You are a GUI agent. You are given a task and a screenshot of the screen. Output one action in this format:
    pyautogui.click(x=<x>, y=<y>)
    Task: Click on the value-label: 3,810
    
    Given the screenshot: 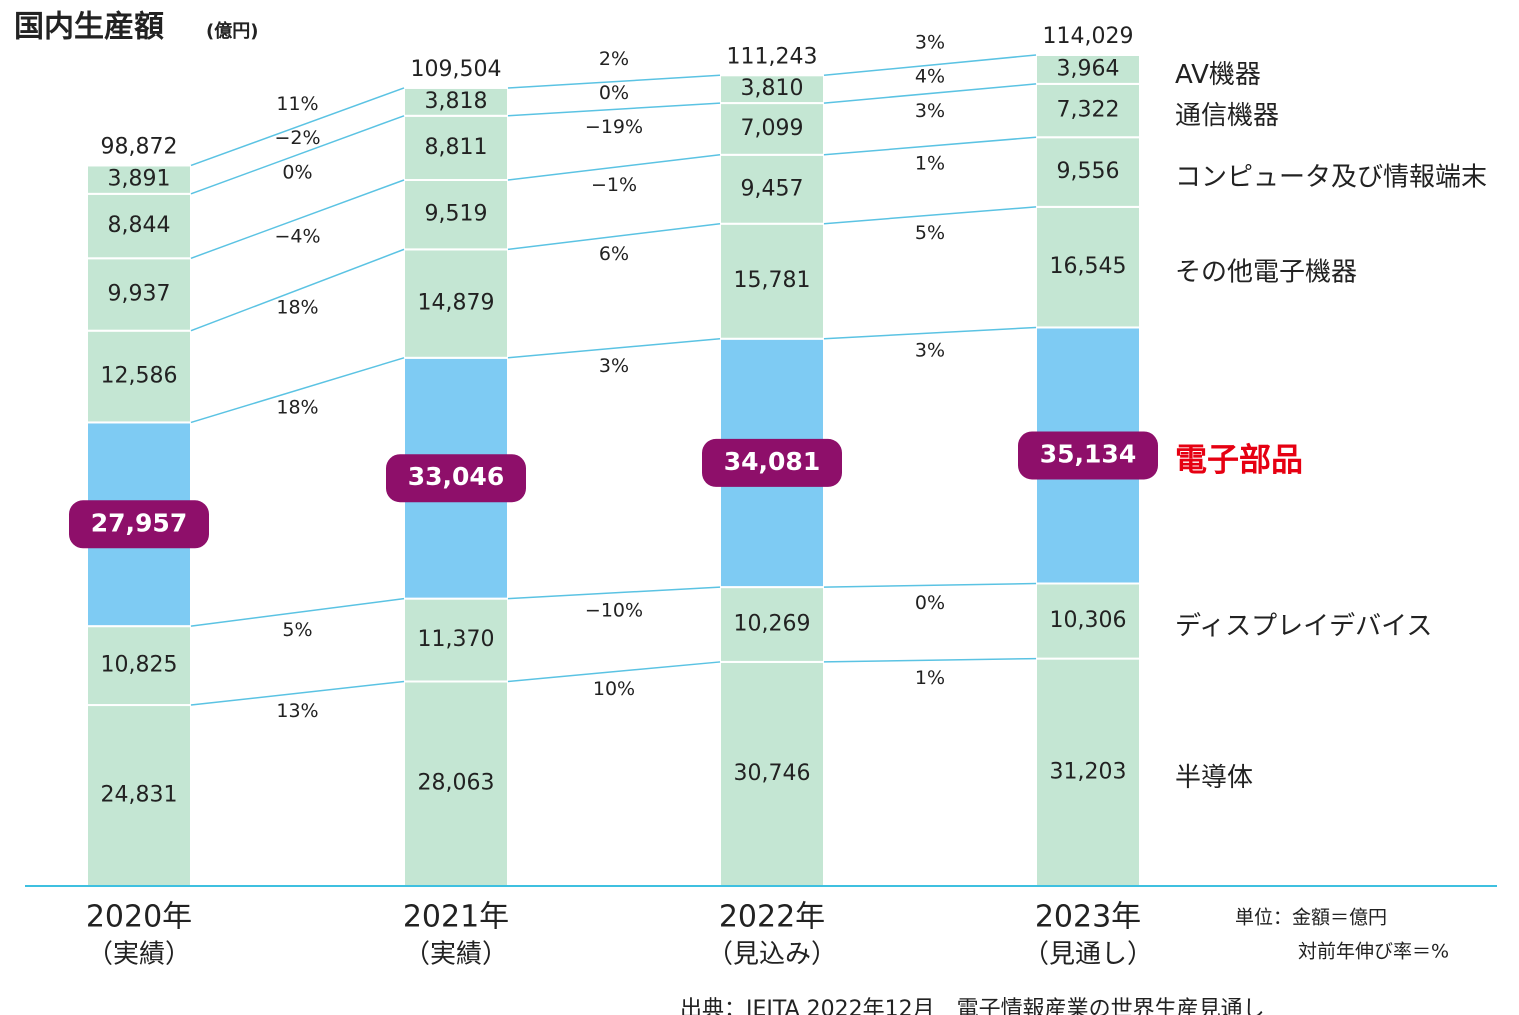 What is the action you would take?
    pyautogui.click(x=772, y=88)
    